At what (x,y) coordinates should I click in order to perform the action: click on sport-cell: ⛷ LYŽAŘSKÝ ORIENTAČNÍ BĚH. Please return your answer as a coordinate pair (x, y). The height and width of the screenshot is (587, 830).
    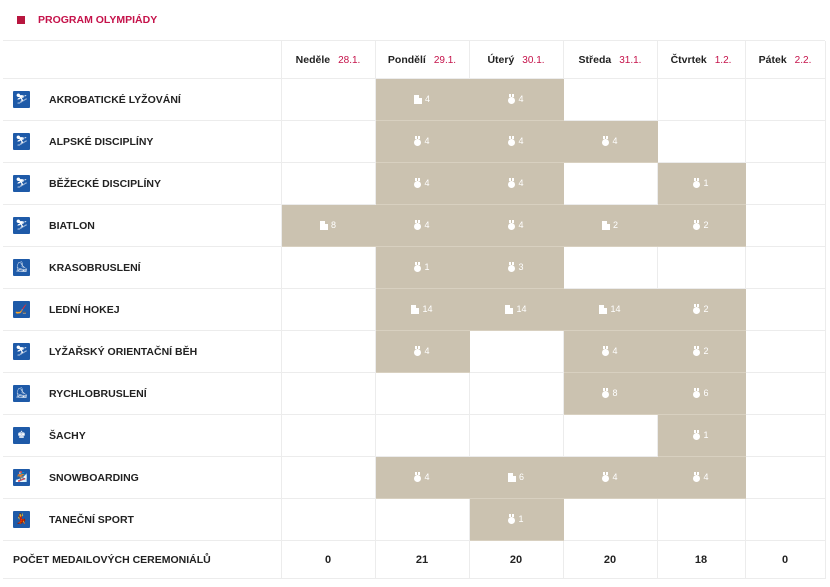
    Looking at the image, I should click on (142, 351).